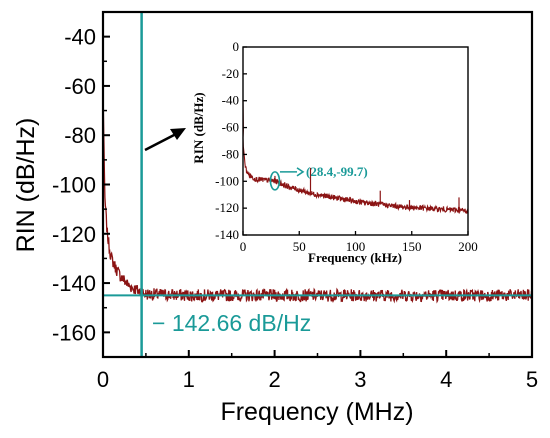 The width and height of the screenshot is (550, 438). Describe the element at coordinates (74, 283) in the screenshot. I see `main-y-tick-label: -140` at that location.